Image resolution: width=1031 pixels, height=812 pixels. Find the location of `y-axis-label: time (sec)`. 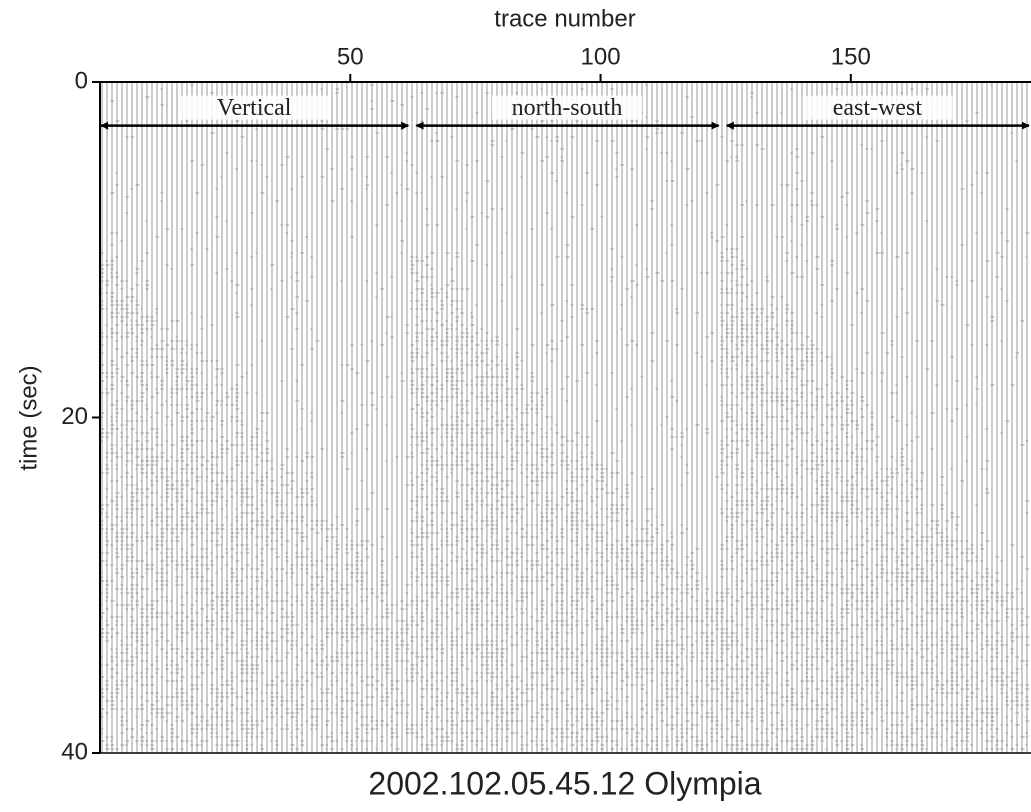

y-axis-label: time (sec) is located at coordinates (28, 417).